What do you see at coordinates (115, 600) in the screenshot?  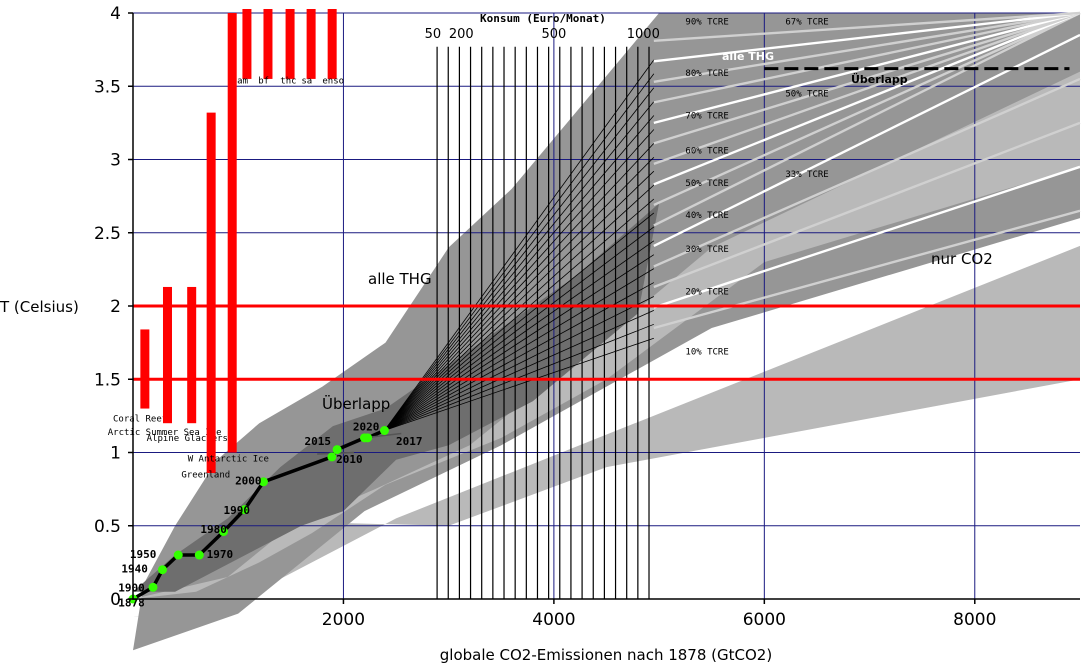 I see `y-tick-label: 0` at bounding box center [115, 600].